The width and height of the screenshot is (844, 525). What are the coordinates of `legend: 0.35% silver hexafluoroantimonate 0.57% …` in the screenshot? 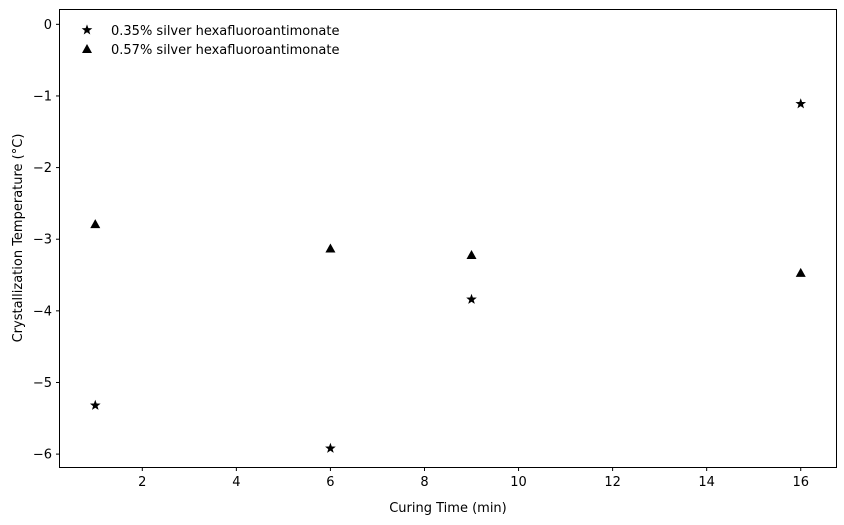 It's located at (210, 41).